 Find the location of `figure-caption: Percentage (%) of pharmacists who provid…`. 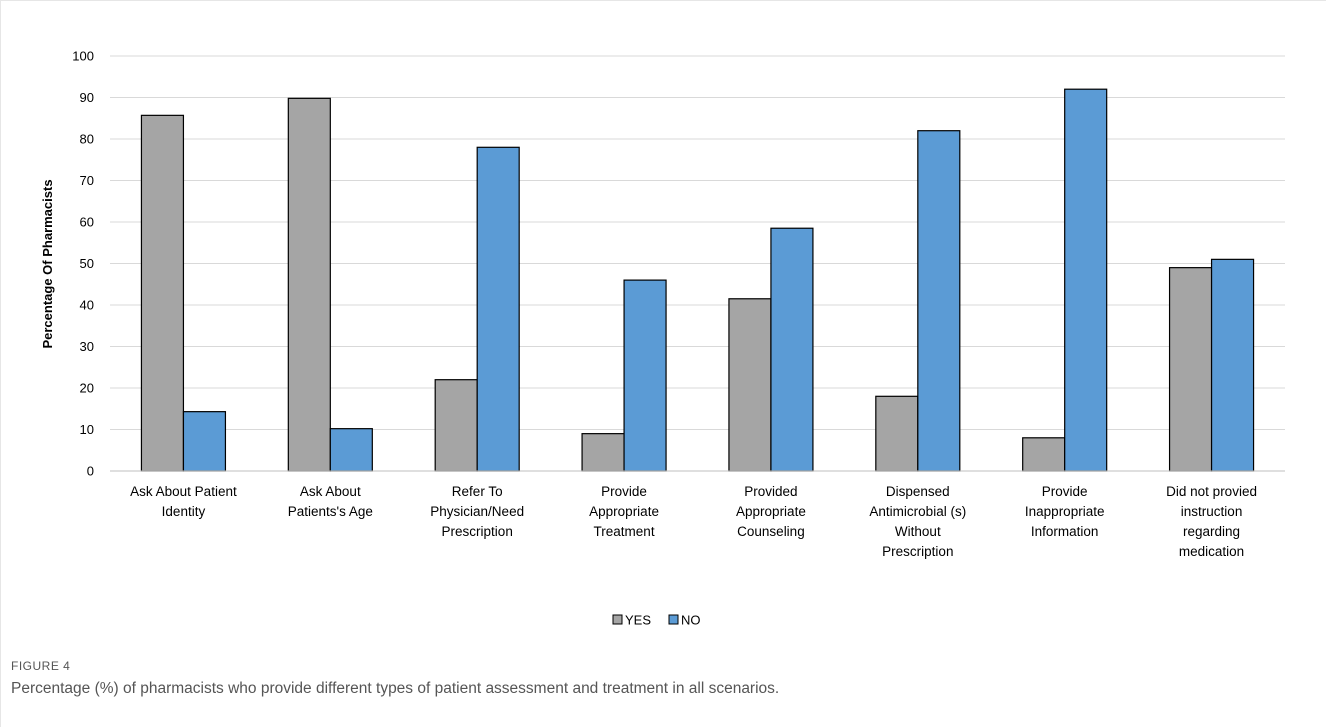

figure-caption: Percentage (%) of pharmacists who provid… is located at coordinates (395, 689).